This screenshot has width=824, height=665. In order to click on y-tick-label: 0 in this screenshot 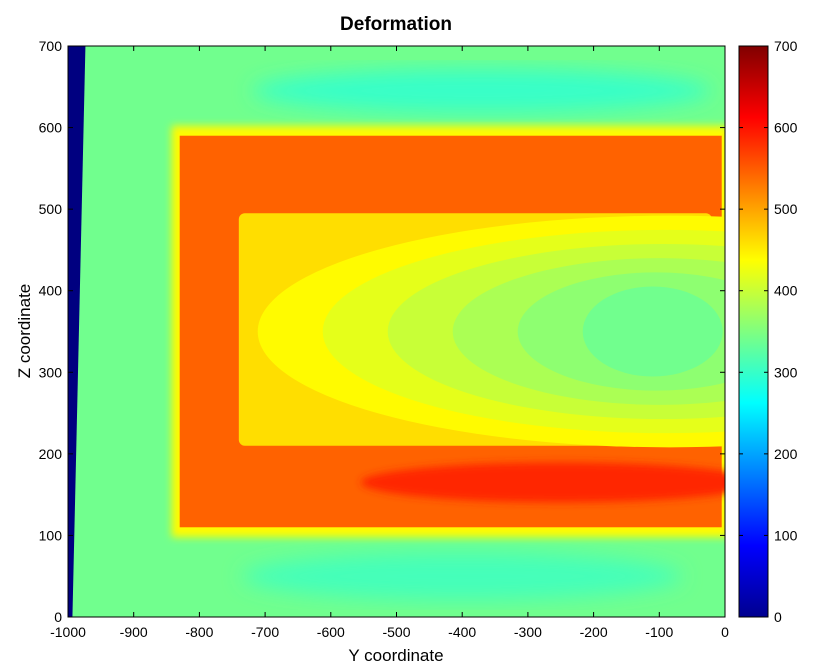, I will do `click(58, 617)`.